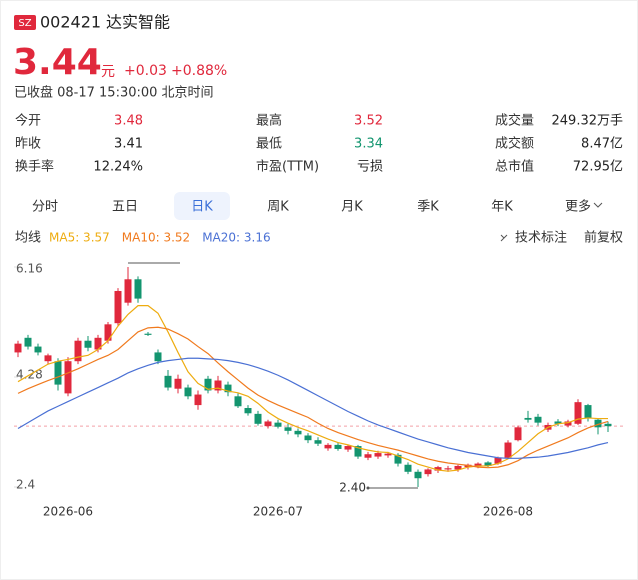  What do you see at coordinates (269, 144) in the screenshot?
I see `stat-label: 最低` at bounding box center [269, 144].